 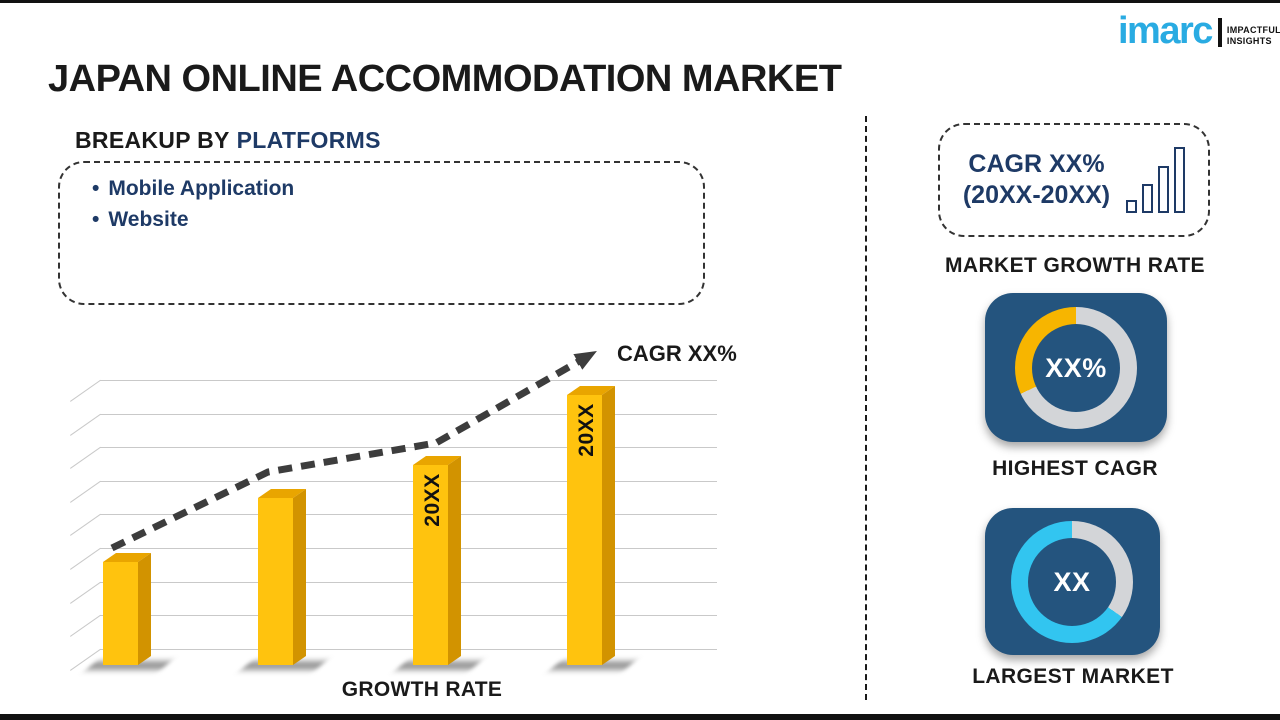 What do you see at coordinates (1249, 41) in the screenshot?
I see `logo-tagline-line2: INSIGHTS` at bounding box center [1249, 41].